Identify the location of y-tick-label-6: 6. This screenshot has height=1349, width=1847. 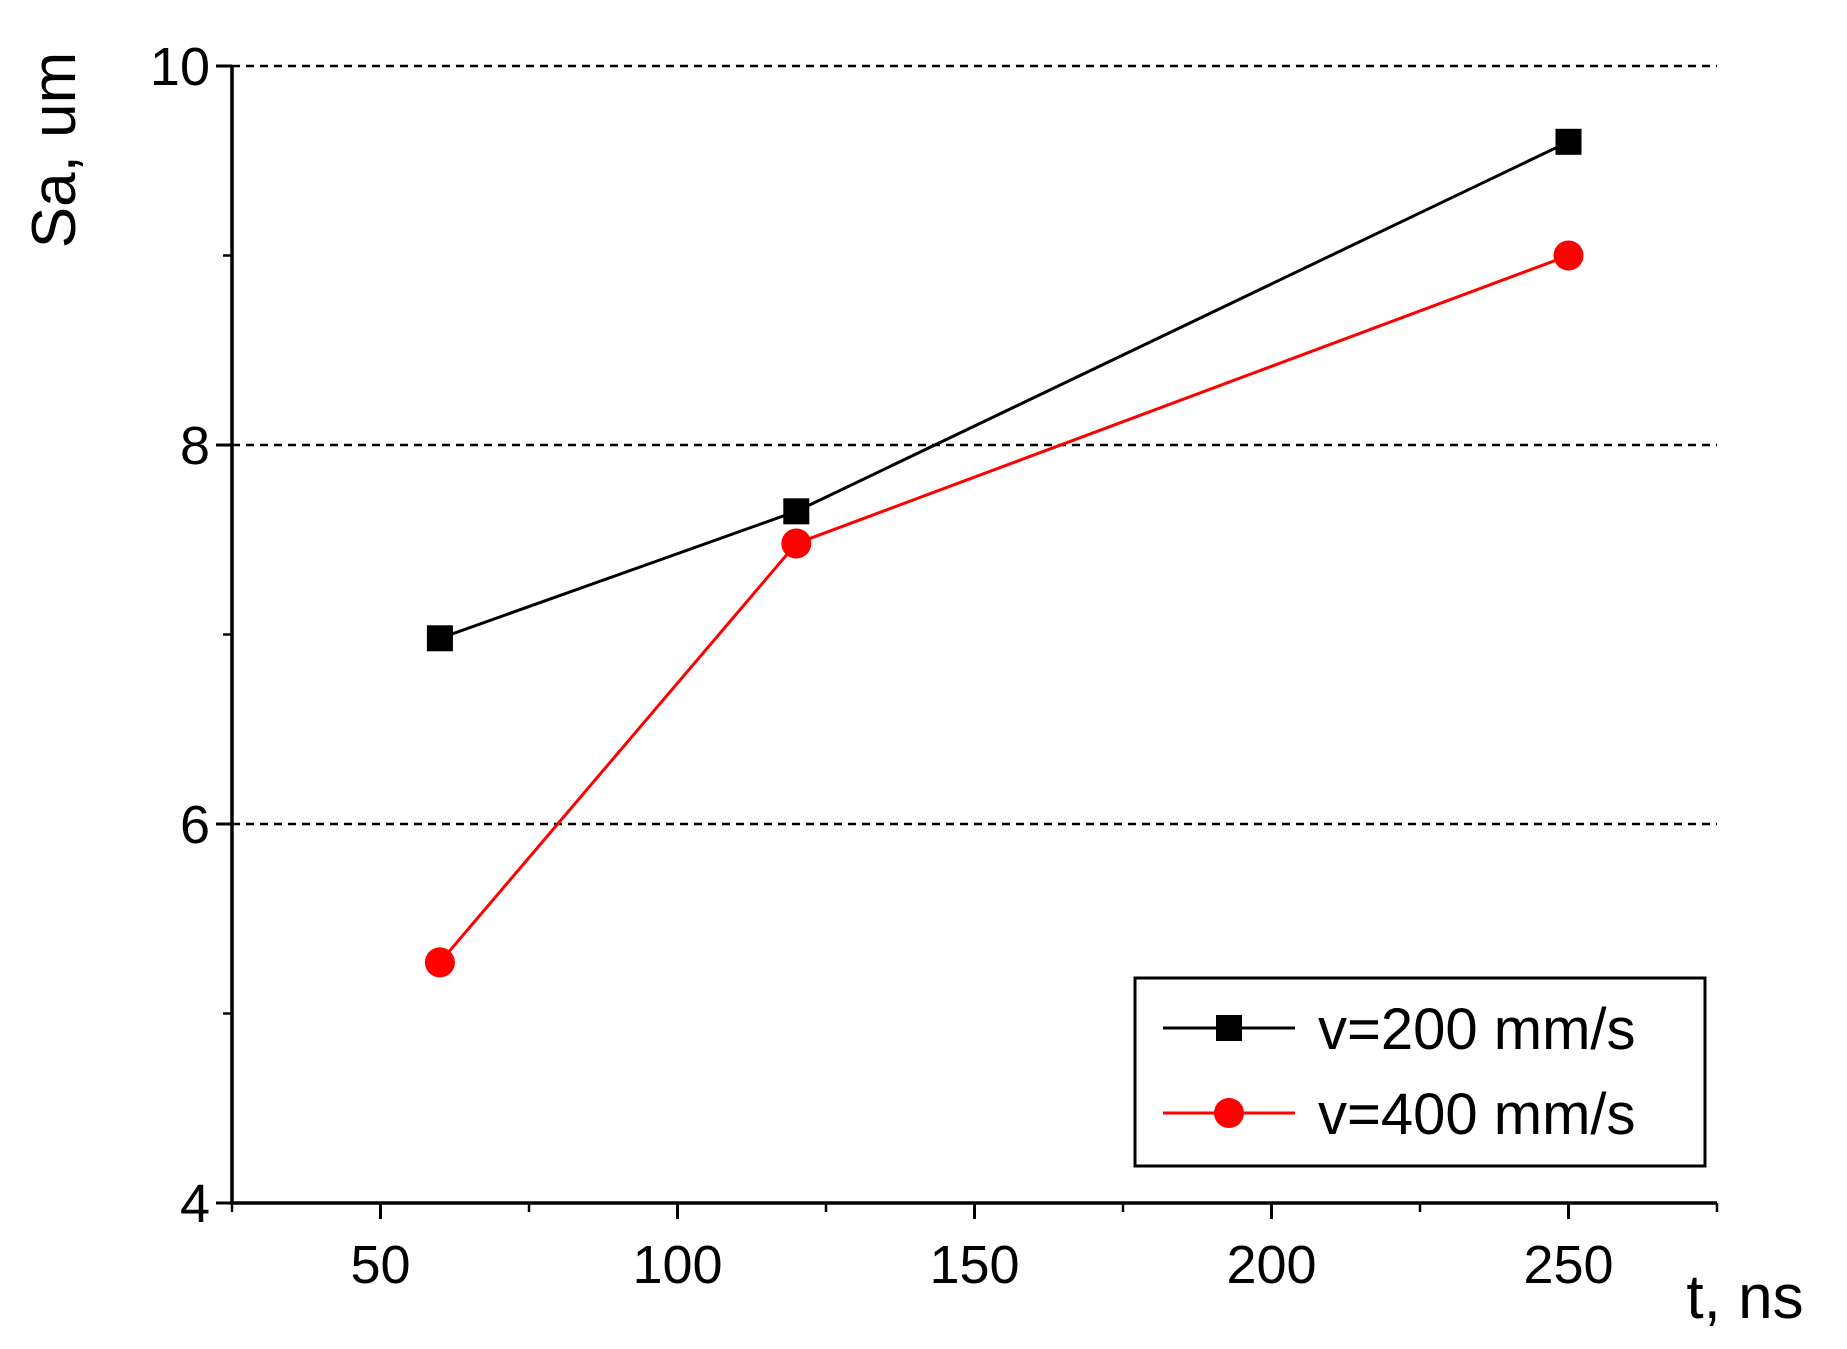
(195, 825).